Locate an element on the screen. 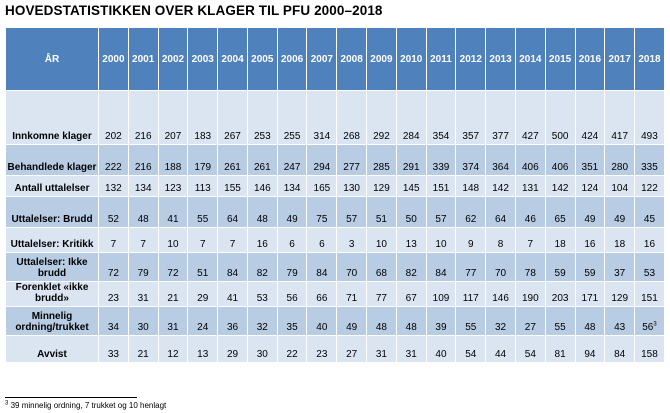 This screenshot has width=670, height=413. table-cell: 151 is located at coordinates (441, 186).